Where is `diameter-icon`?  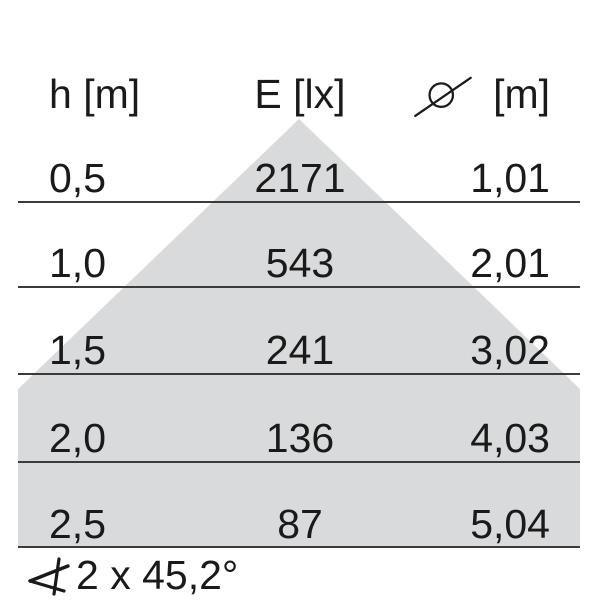
diameter-icon is located at coordinates (443, 97).